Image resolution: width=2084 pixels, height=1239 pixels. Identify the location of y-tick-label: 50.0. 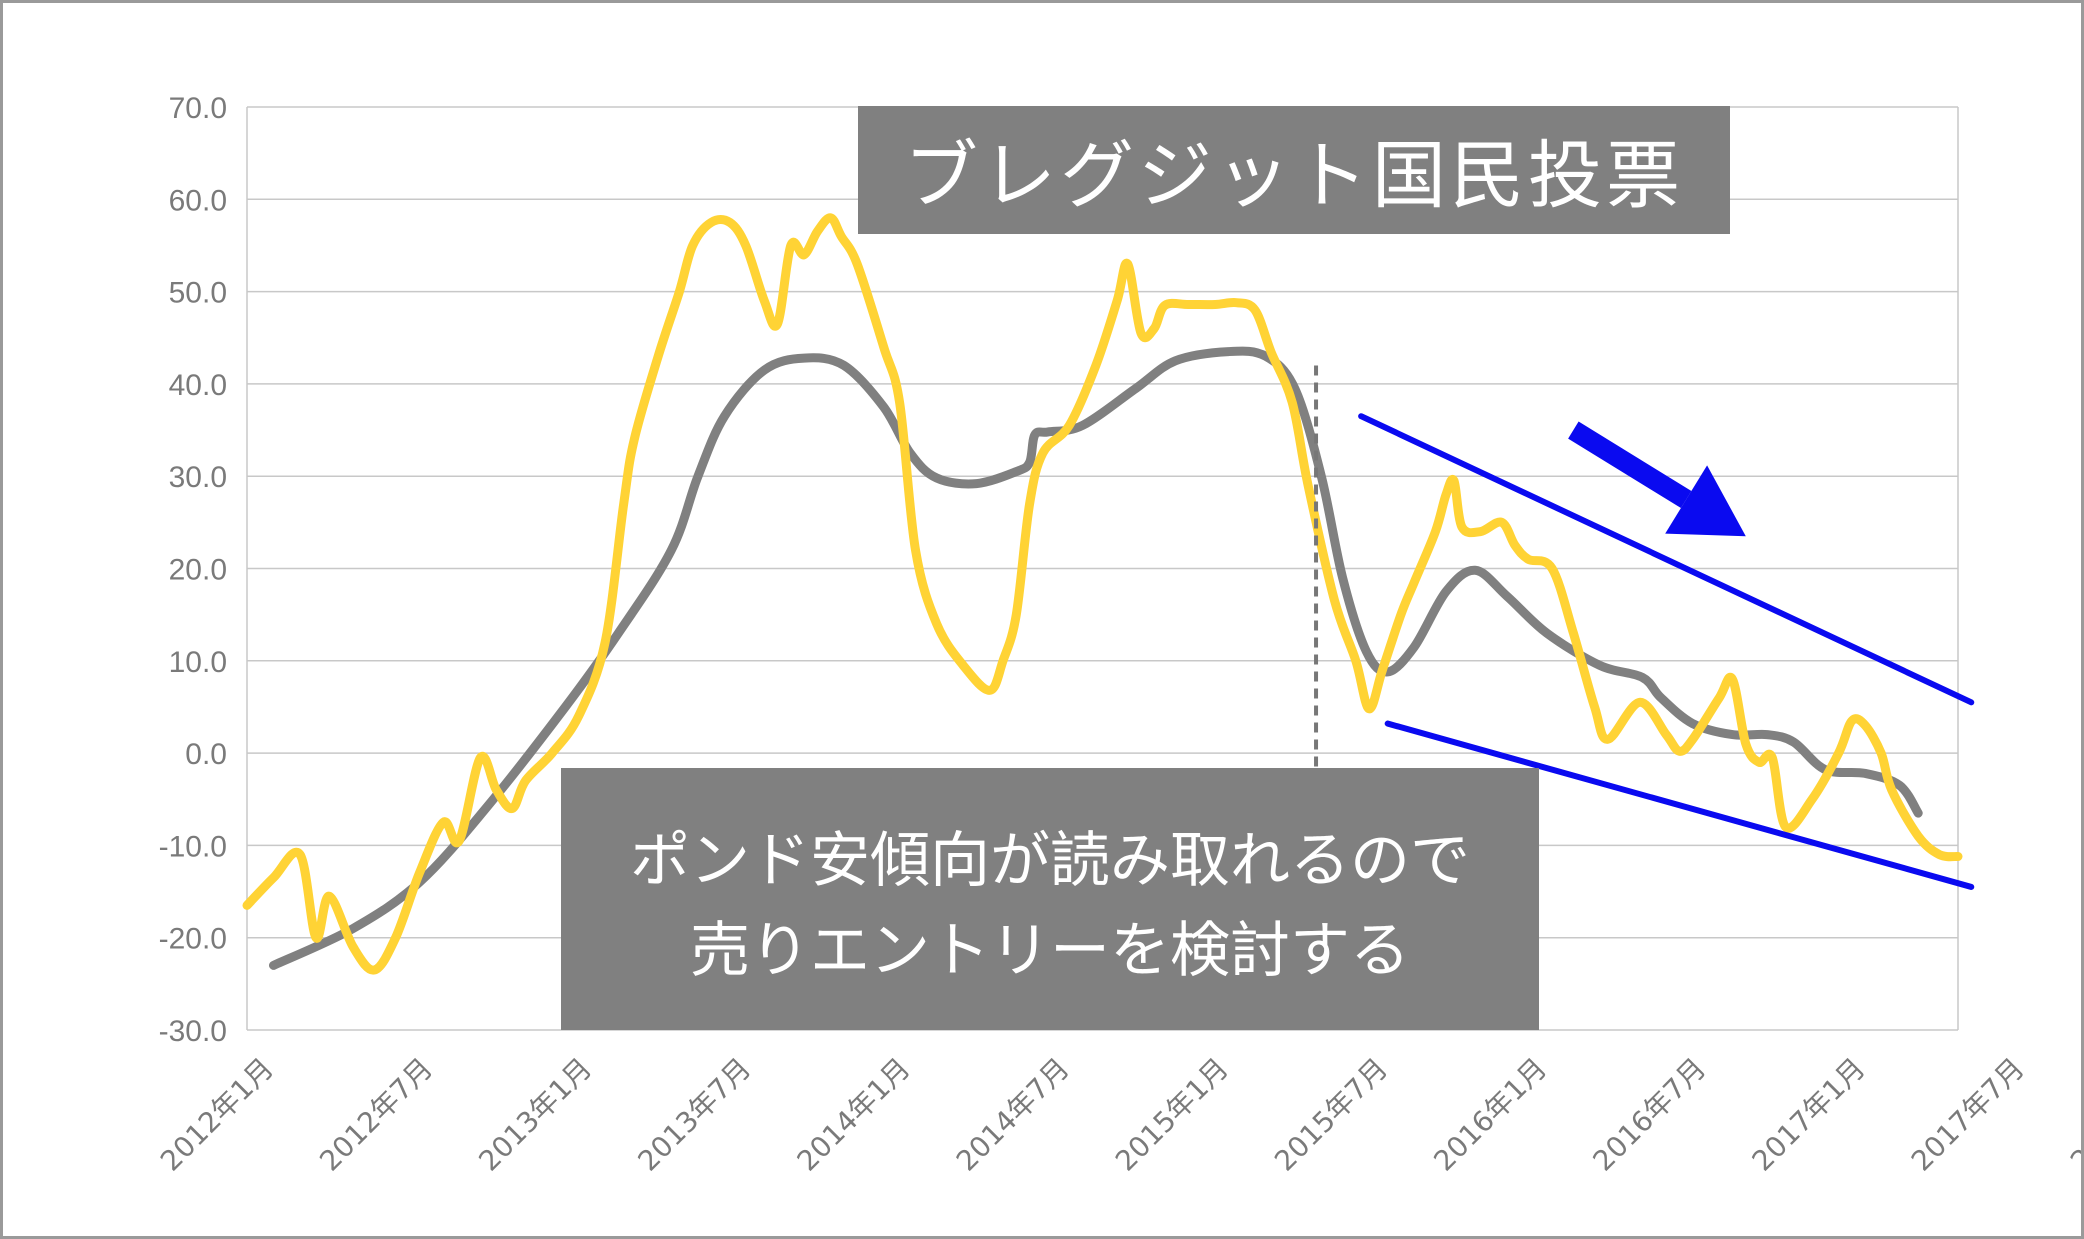
(198, 293).